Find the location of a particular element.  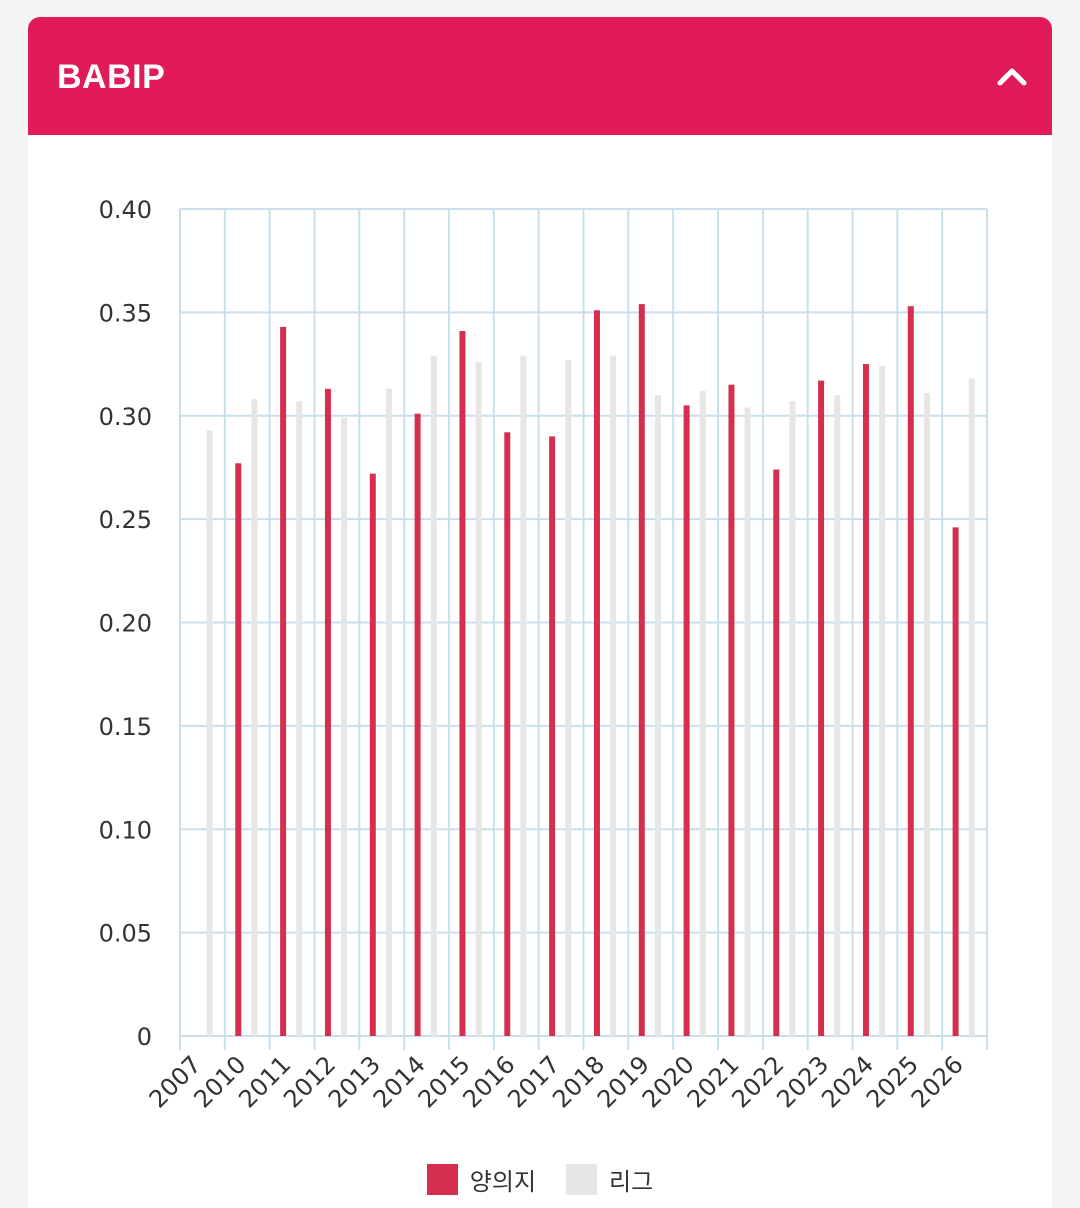

chart-legend: 양의지 리그 is located at coordinates (540, 1178).